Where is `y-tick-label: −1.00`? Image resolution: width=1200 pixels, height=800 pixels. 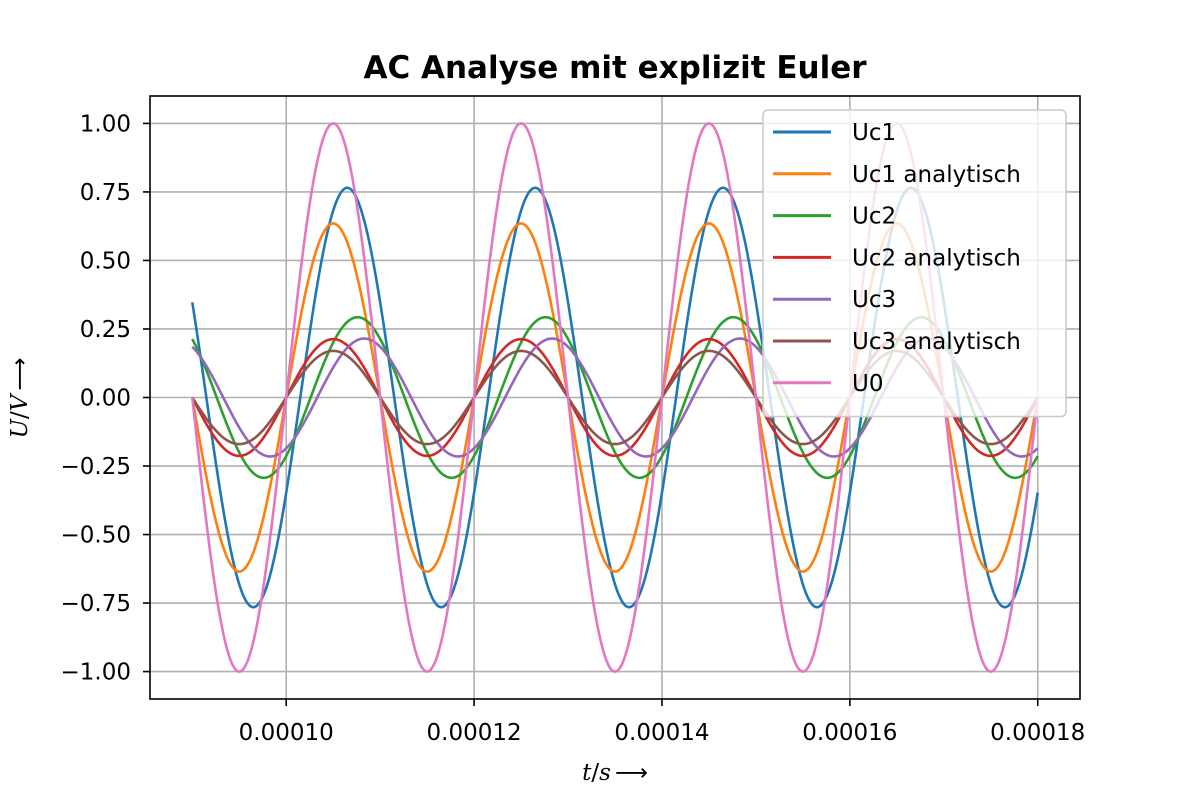 y-tick-label: −1.00 is located at coordinates (96, 673).